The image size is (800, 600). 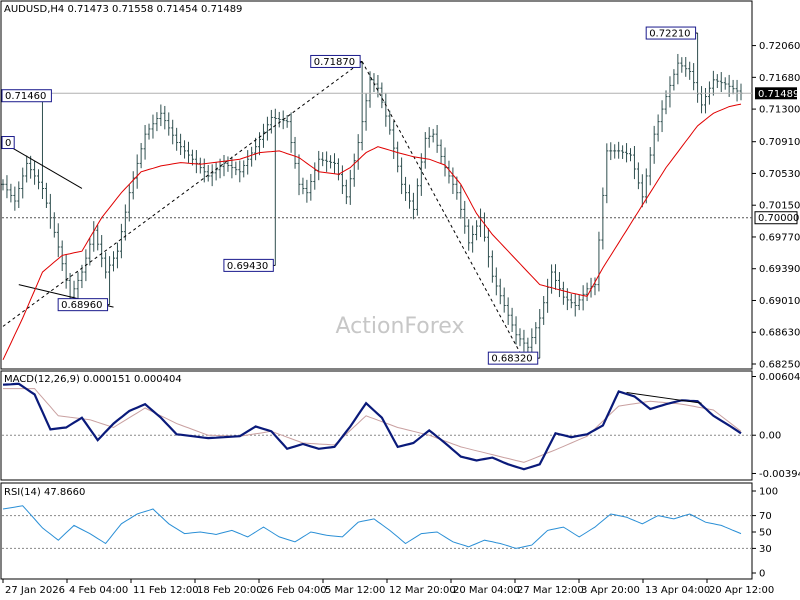 What do you see at coordinates (166, 590) in the screenshot?
I see `x-tick-label: 11 Feb 12:00` at bounding box center [166, 590].